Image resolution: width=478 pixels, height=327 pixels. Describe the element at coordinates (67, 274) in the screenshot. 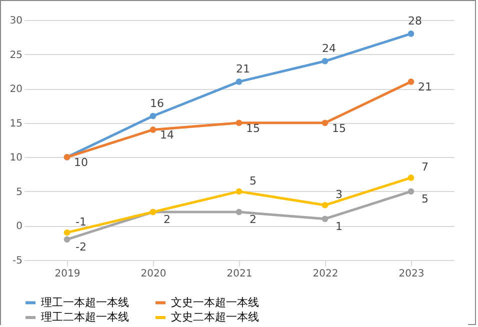

I see `x-tick-label: 2019` at that location.